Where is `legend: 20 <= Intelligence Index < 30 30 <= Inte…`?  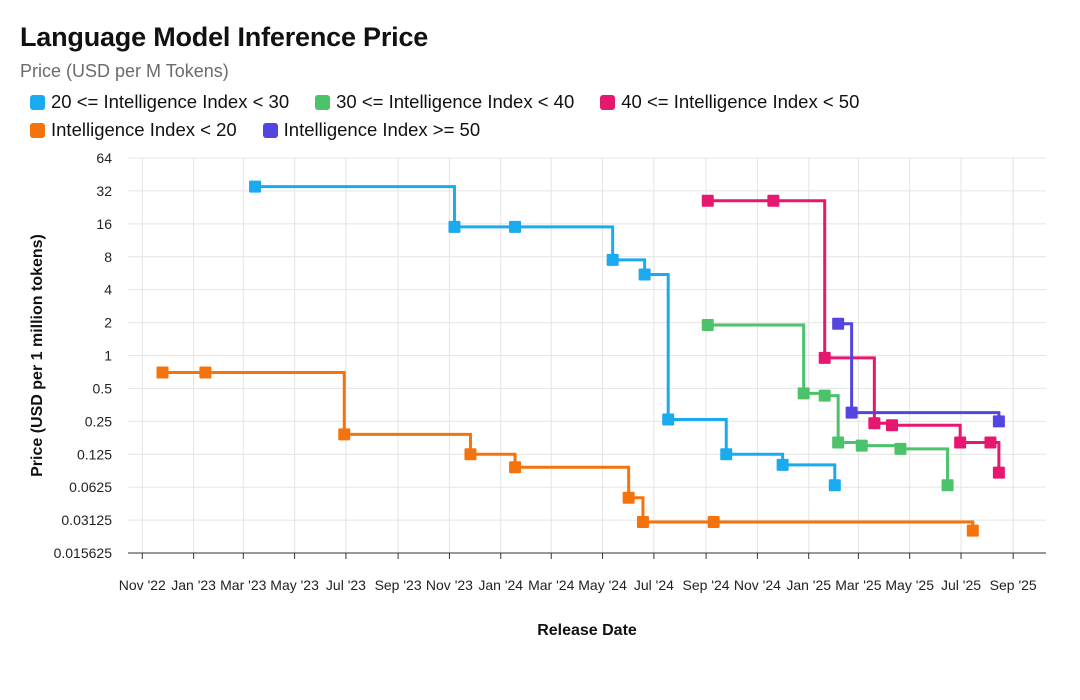
legend: 20 <= Intelligence Index < 30 30 <= Inte… is located at coordinates (530, 116).